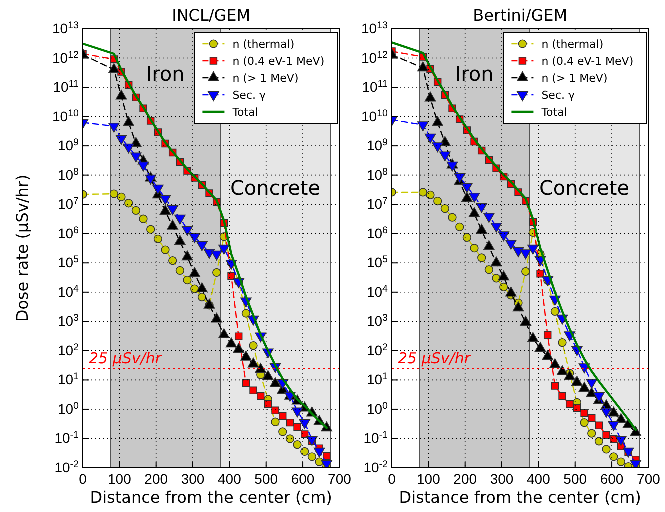  What do you see at coordinates (22, 248) in the screenshot?
I see `y-axis-title: Dose rate (μSv/hr)` at bounding box center [22, 248].